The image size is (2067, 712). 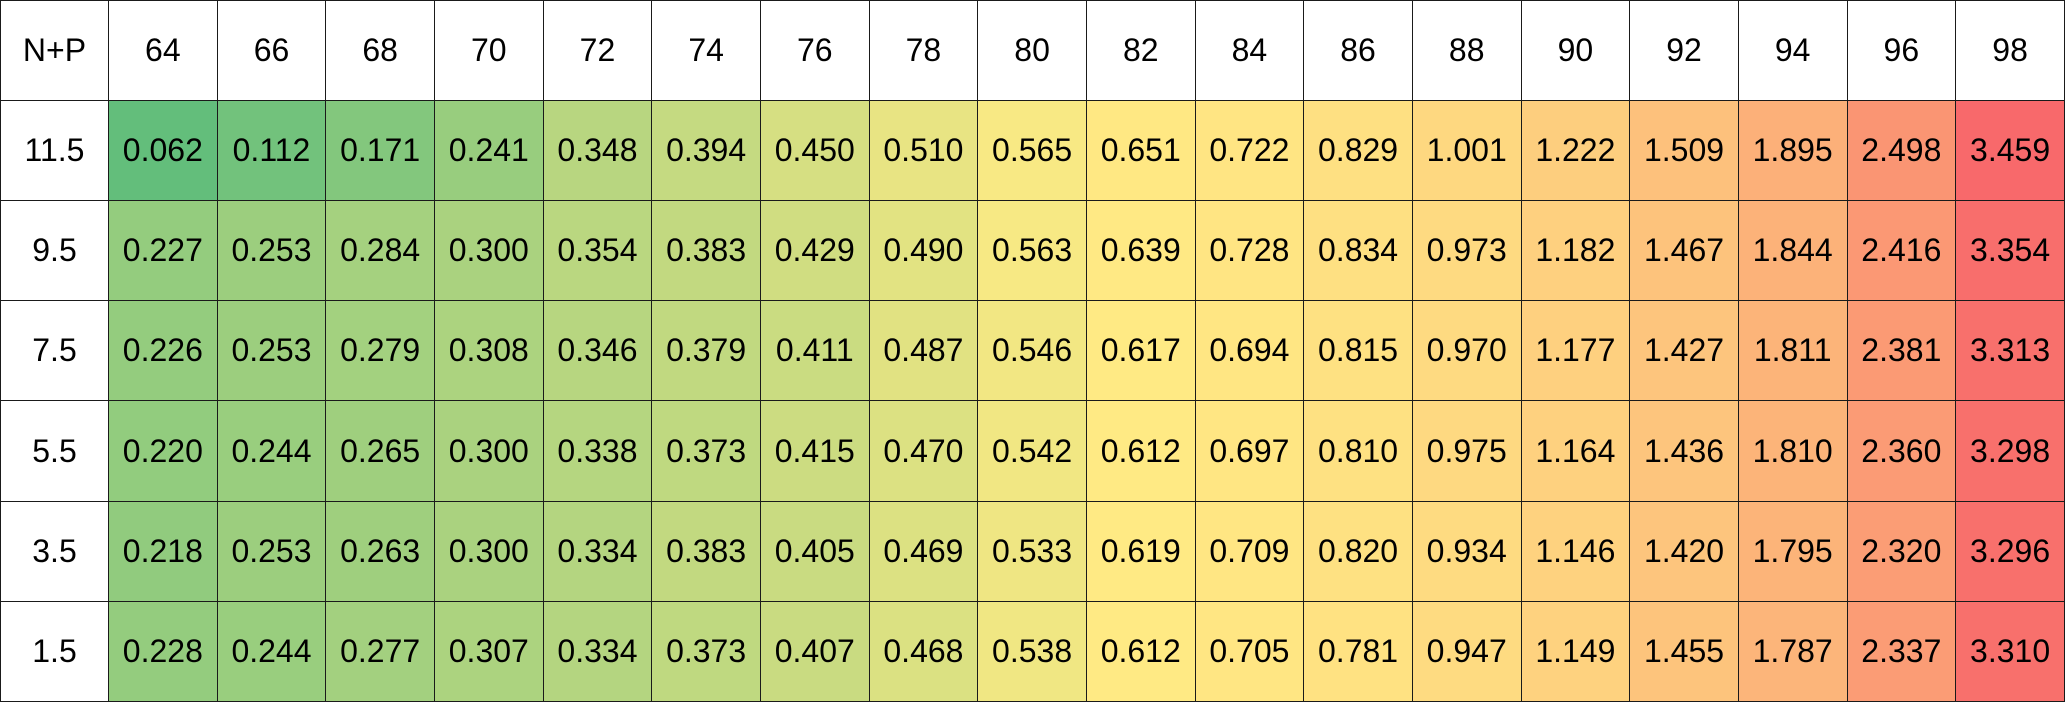 What do you see at coordinates (923, 50) in the screenshot?
I see `column-header: 78` at bounding box center [923, 50].